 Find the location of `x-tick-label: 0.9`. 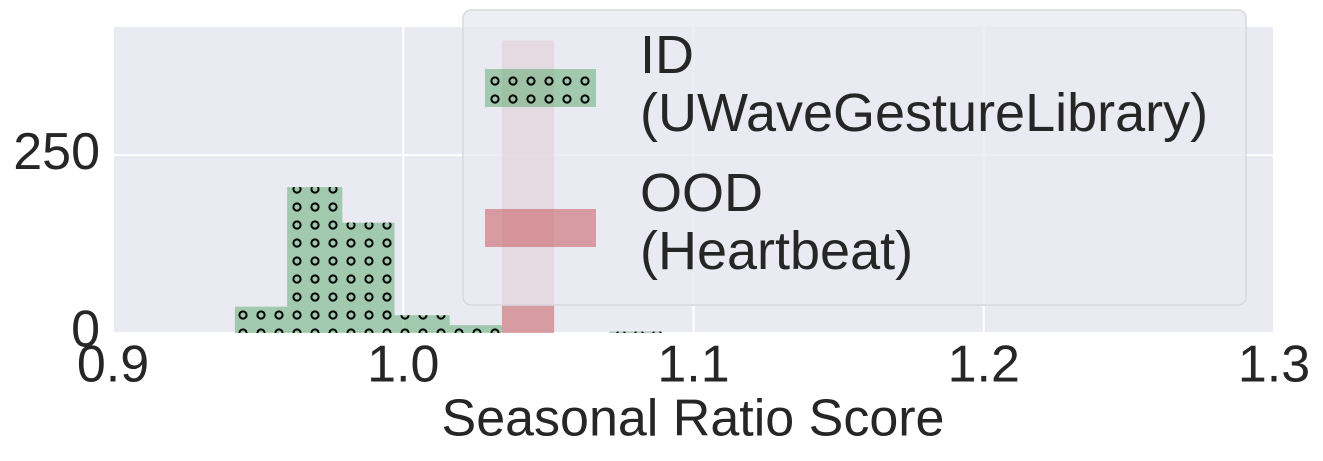

x-tick-label: 0.9 is located at coordinates (113, 365).